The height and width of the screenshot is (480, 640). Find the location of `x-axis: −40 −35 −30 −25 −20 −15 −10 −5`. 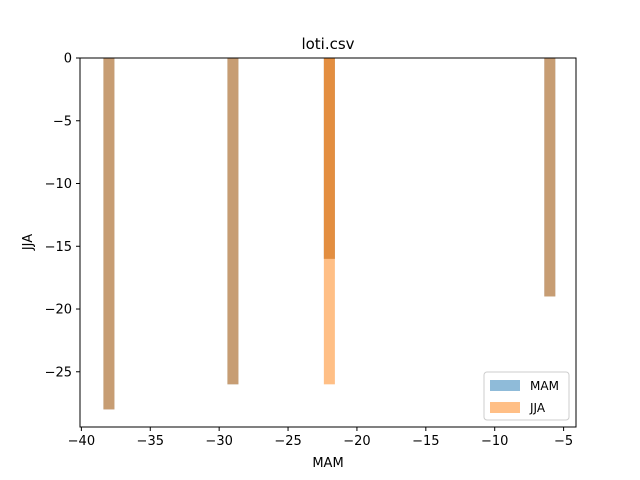

x-axis: −40 −35 −30 −25 −20 −15 −10 −5 is located at coordinates (320, 438).